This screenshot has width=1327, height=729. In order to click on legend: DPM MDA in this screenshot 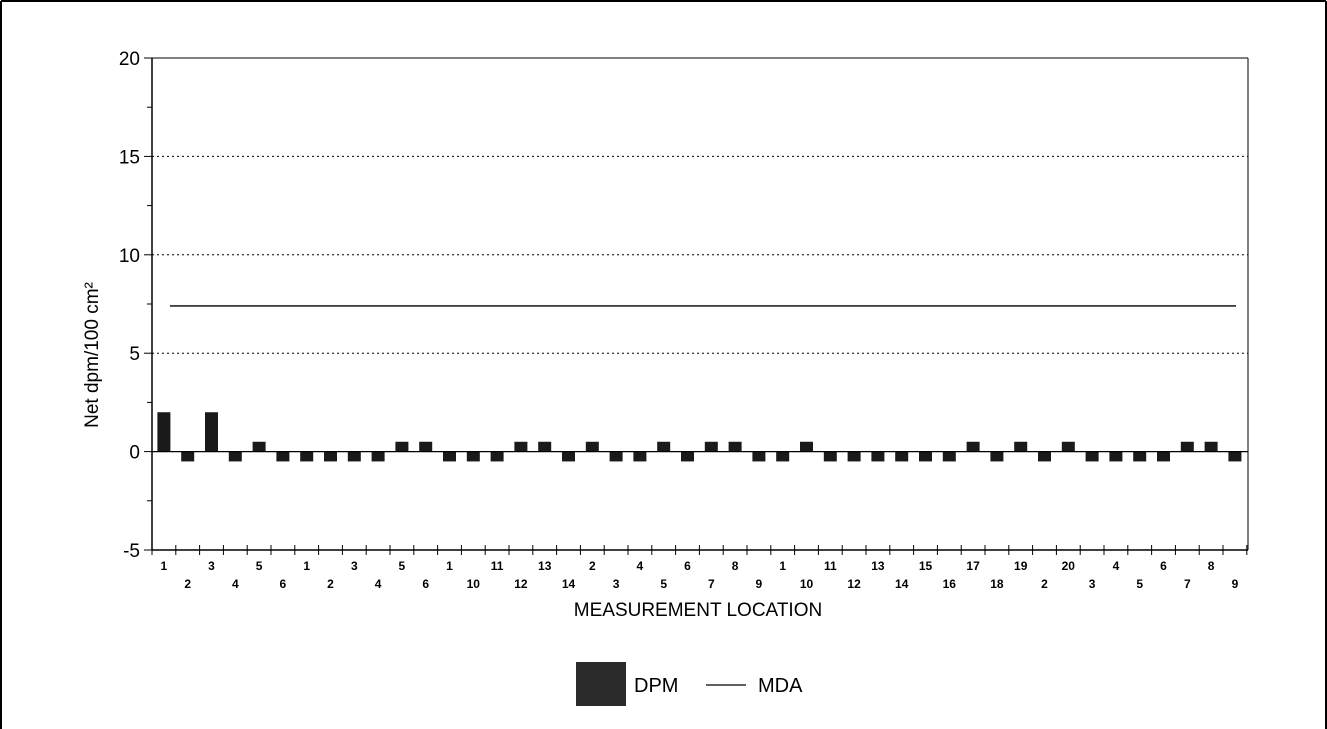, I will do `click(689, 684)`.